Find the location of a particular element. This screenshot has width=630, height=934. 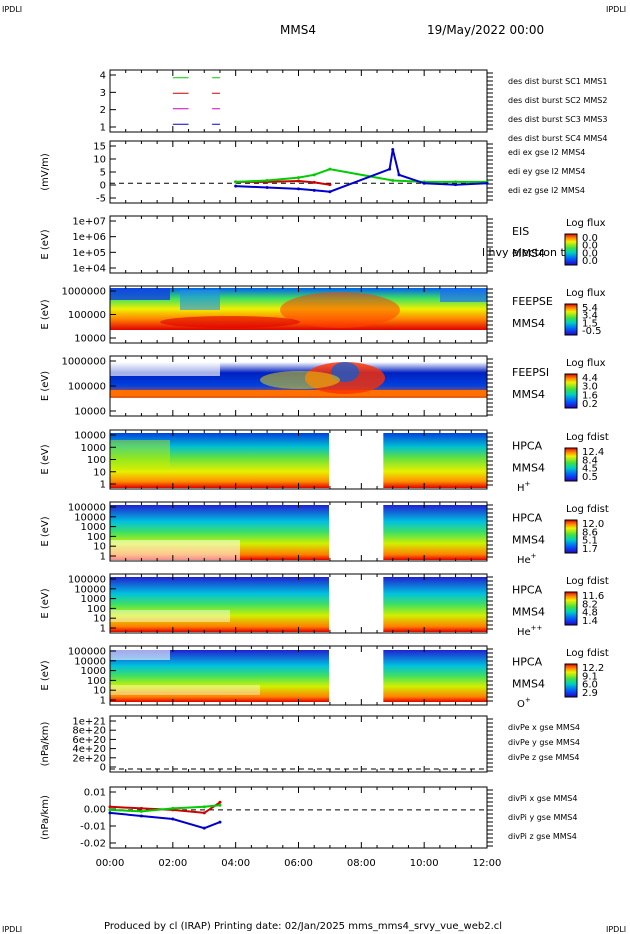

x-tick-label: 10:00 is located at coordinates (424, 863).